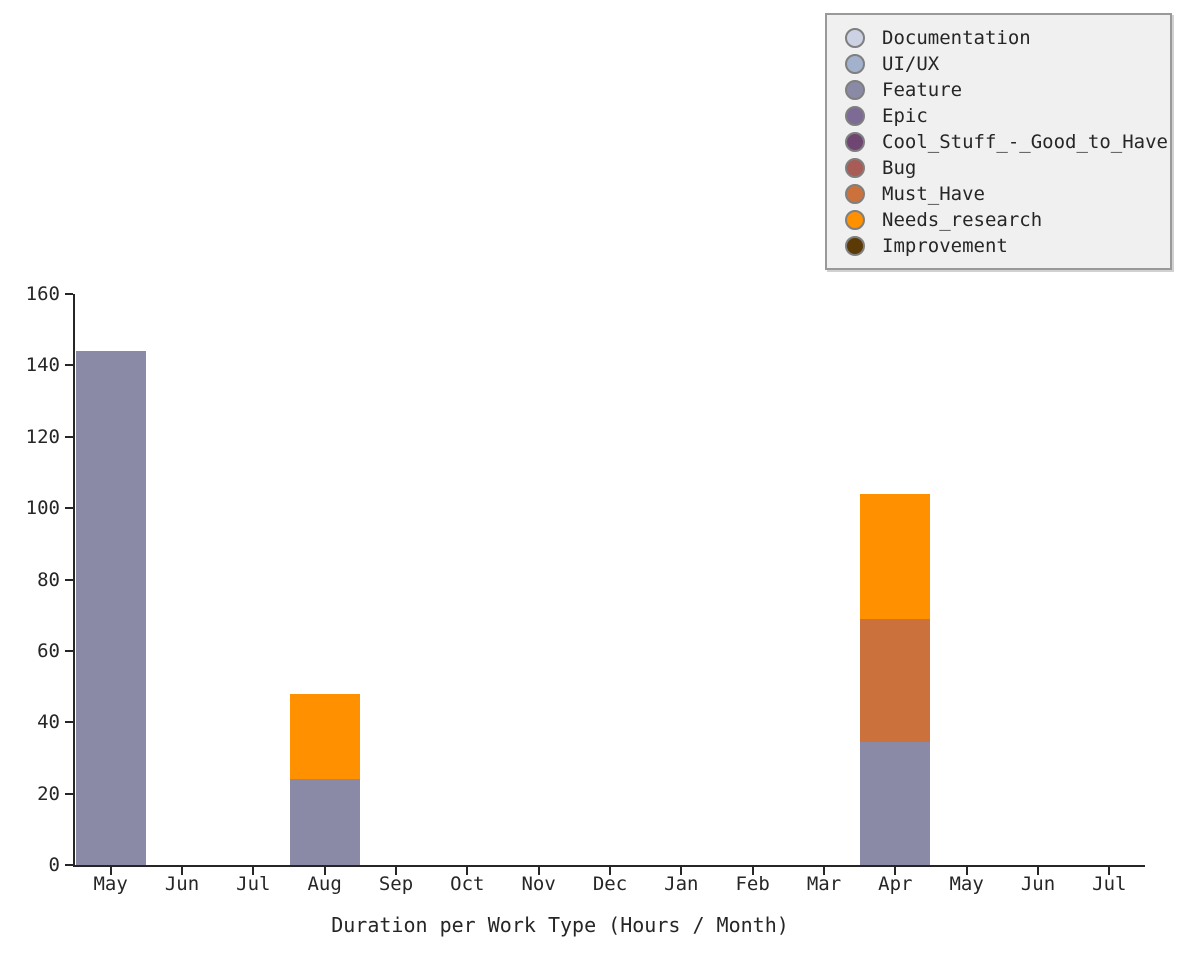 This screenshot has height=958, width=1180. I want to click on x-axis-title: Duration per Work Type (Hours / Month), so click(560, 925).